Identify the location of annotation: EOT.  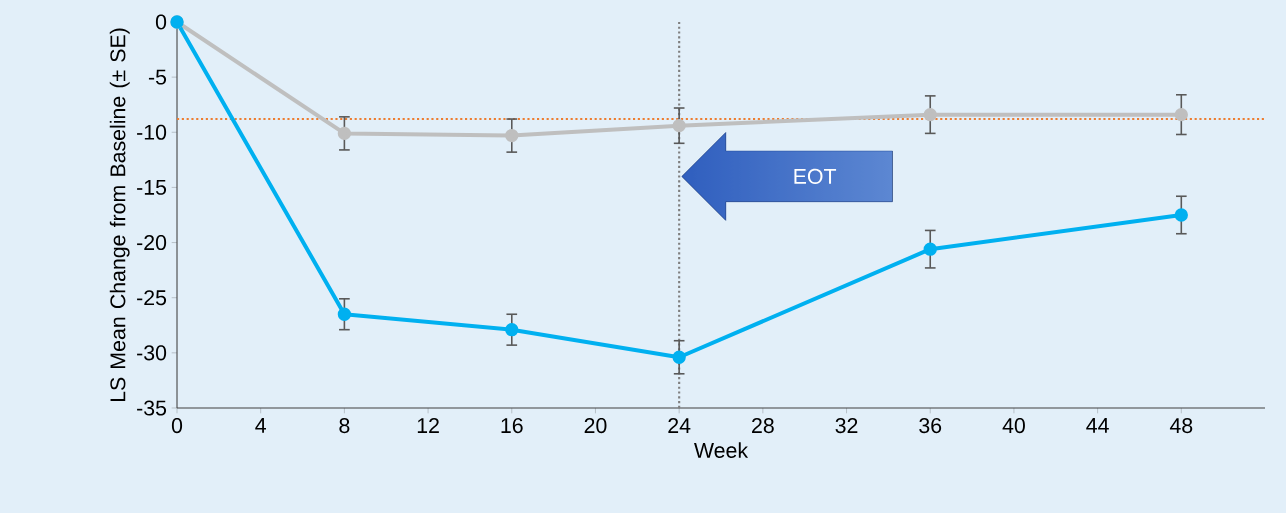
(815, 176).